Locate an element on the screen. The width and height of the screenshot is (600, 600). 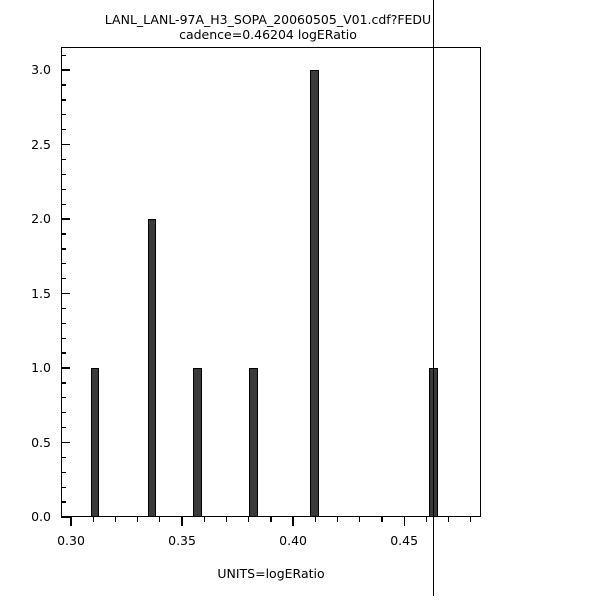
x-tick-label: 0.35 is located at coordinates (182, 540).